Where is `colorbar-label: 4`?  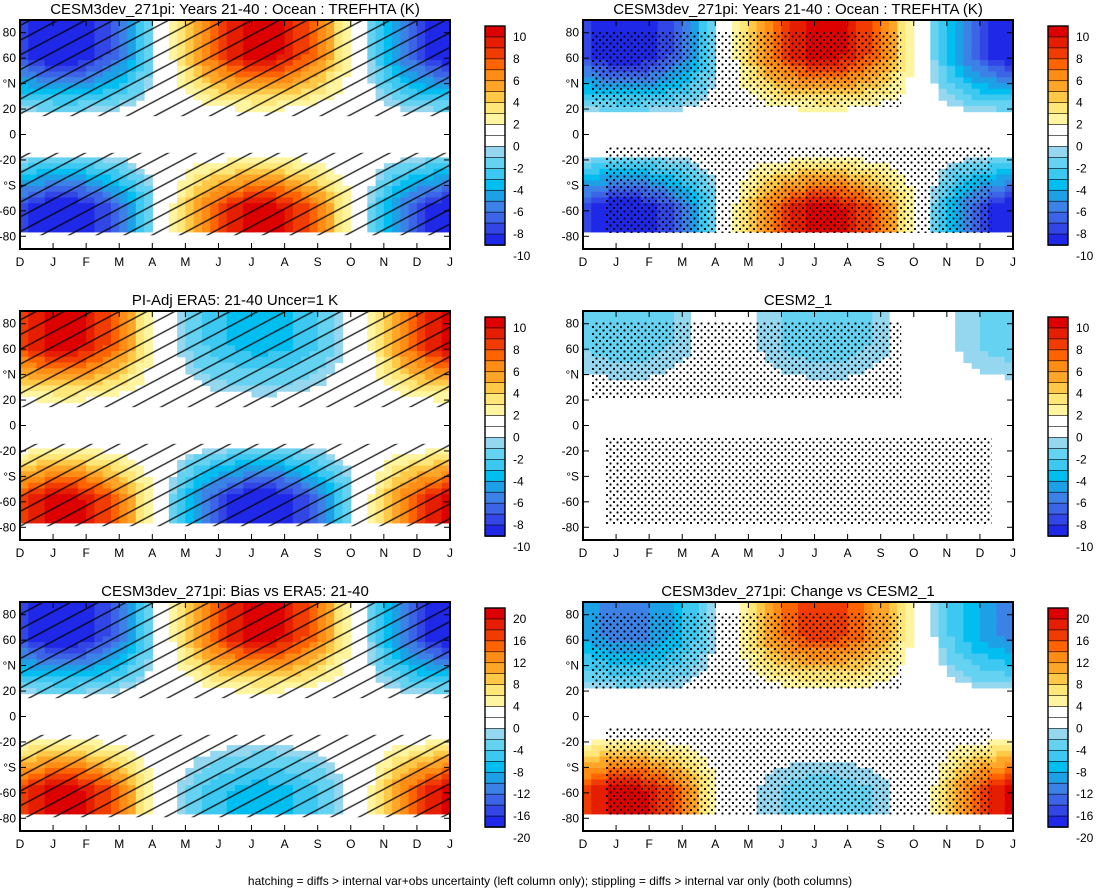 colorbar-label: 4 is located at coordinates (516, 394).